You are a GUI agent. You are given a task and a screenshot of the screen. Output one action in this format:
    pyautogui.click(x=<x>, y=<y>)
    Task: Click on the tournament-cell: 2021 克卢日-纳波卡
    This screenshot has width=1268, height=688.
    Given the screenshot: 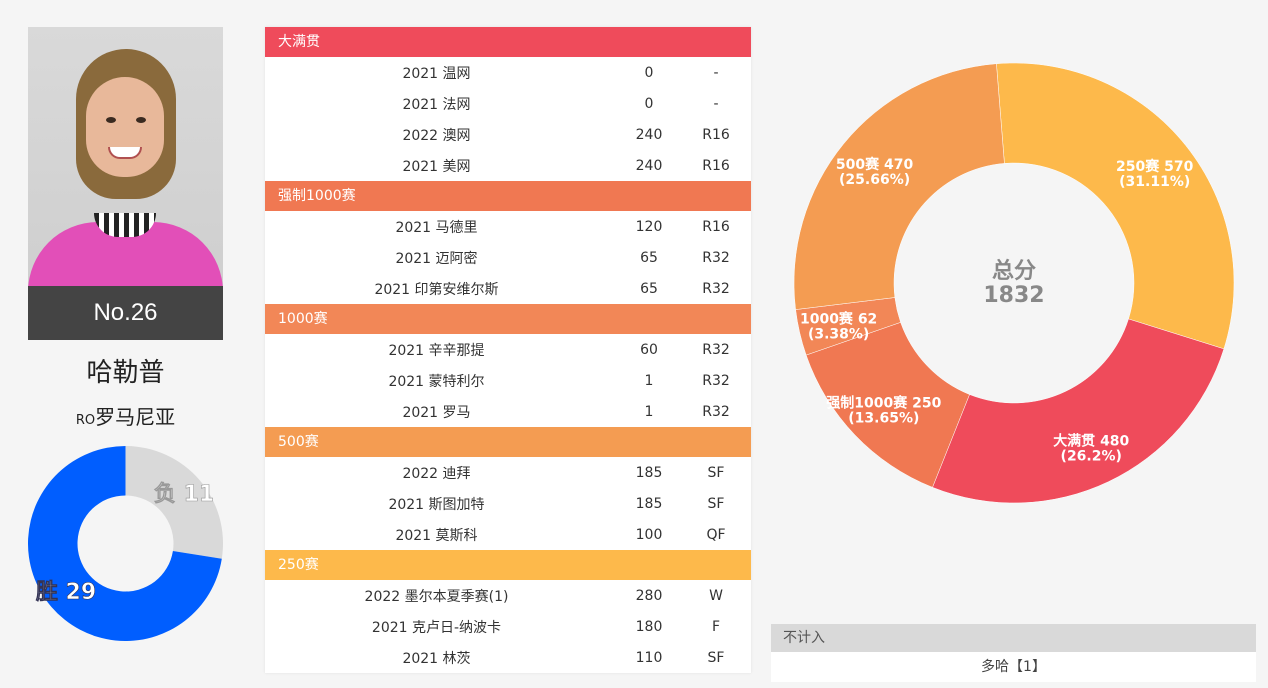 What is the action you would take?
    pyautogui.click(x=436, y=627)
    